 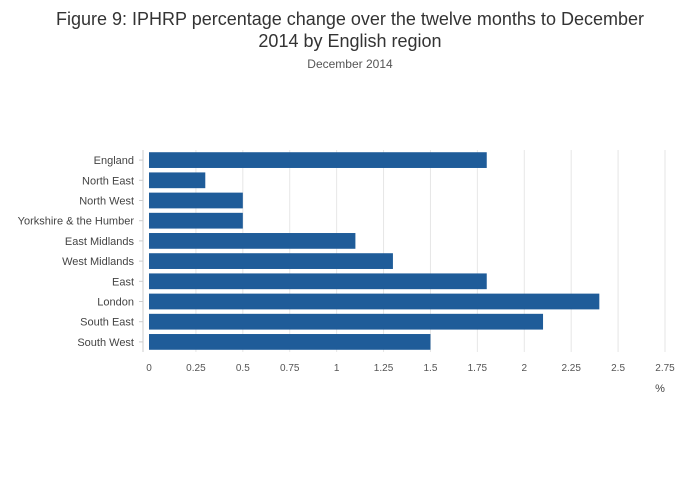 I want to click on category-label: East, so click(x=123, y=282).